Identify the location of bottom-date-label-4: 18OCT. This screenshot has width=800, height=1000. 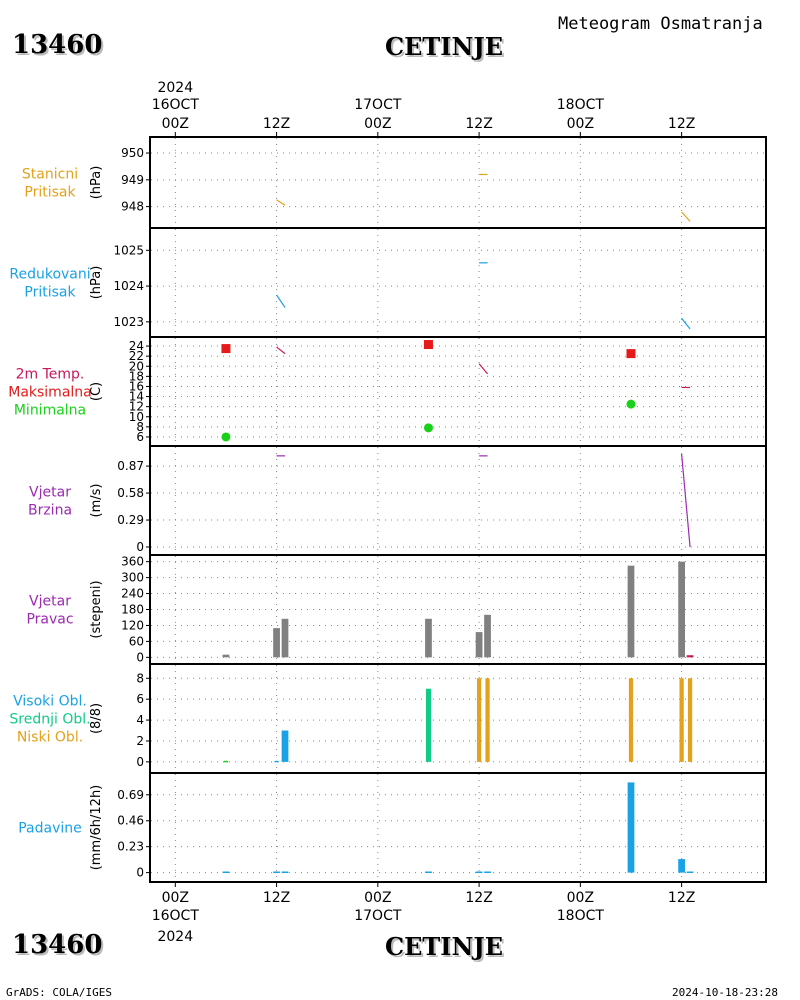
(581, 916).